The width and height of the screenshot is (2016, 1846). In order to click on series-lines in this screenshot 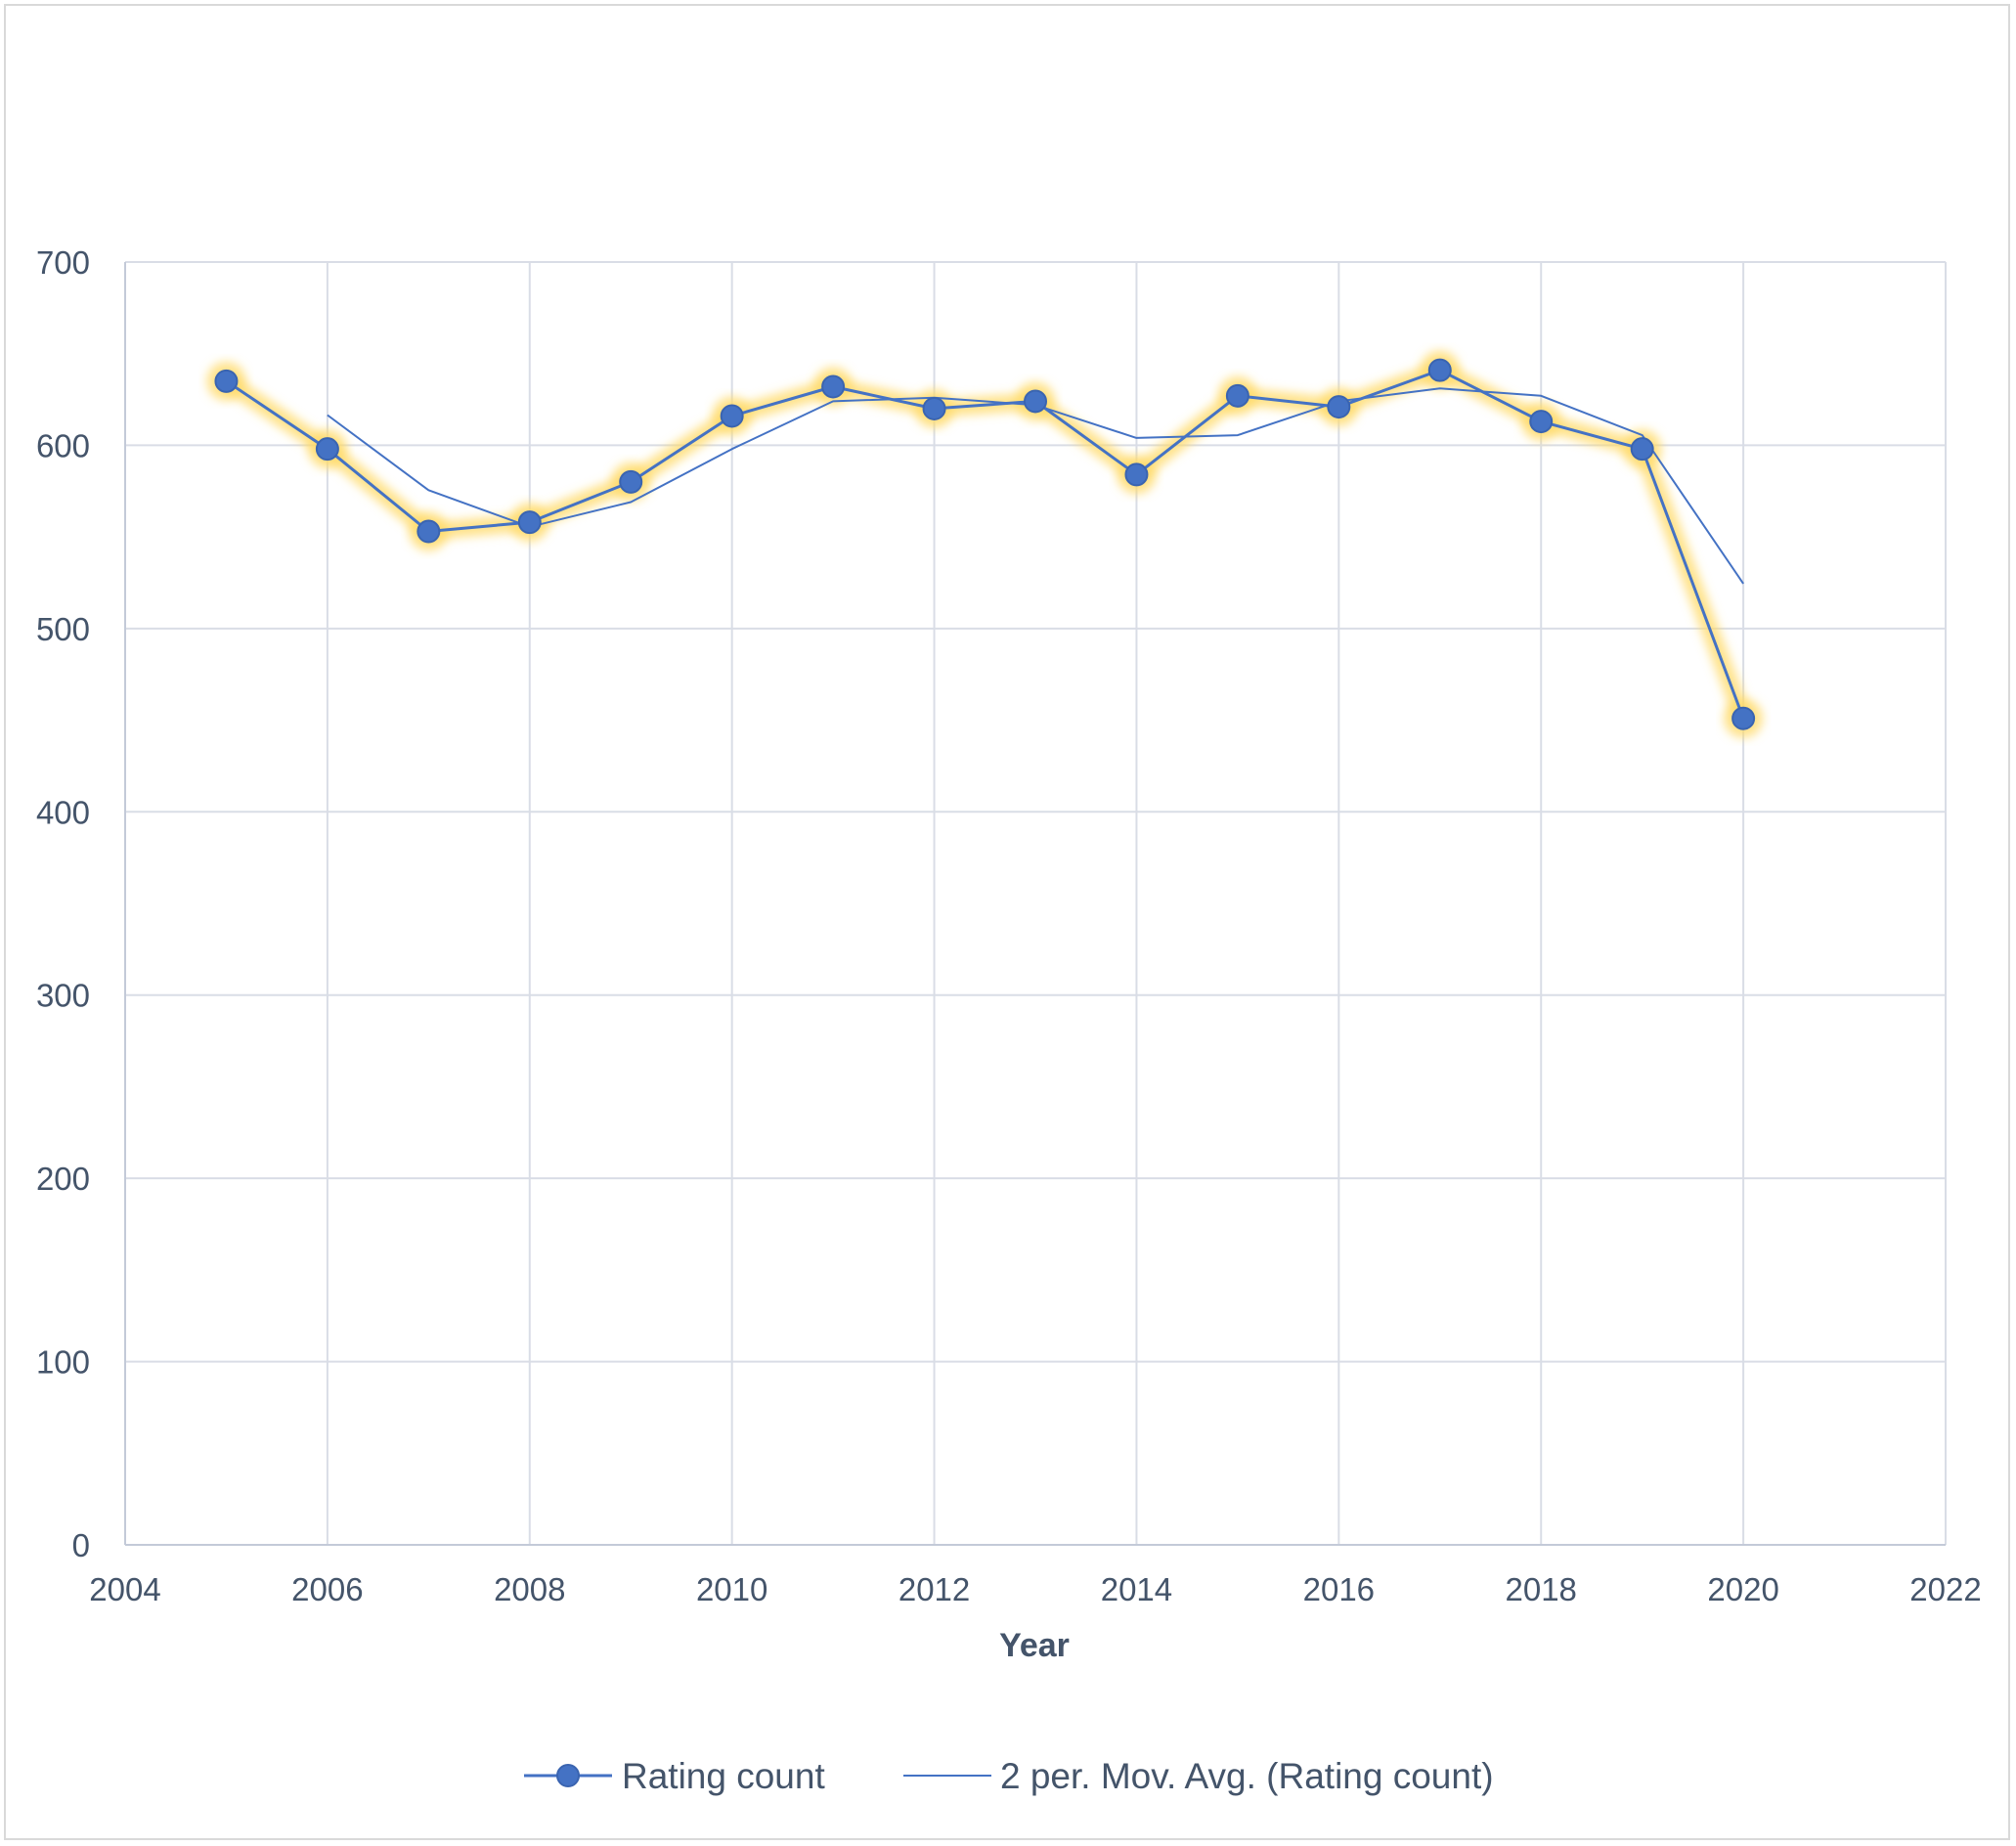, I will do `click(985, 544)`.